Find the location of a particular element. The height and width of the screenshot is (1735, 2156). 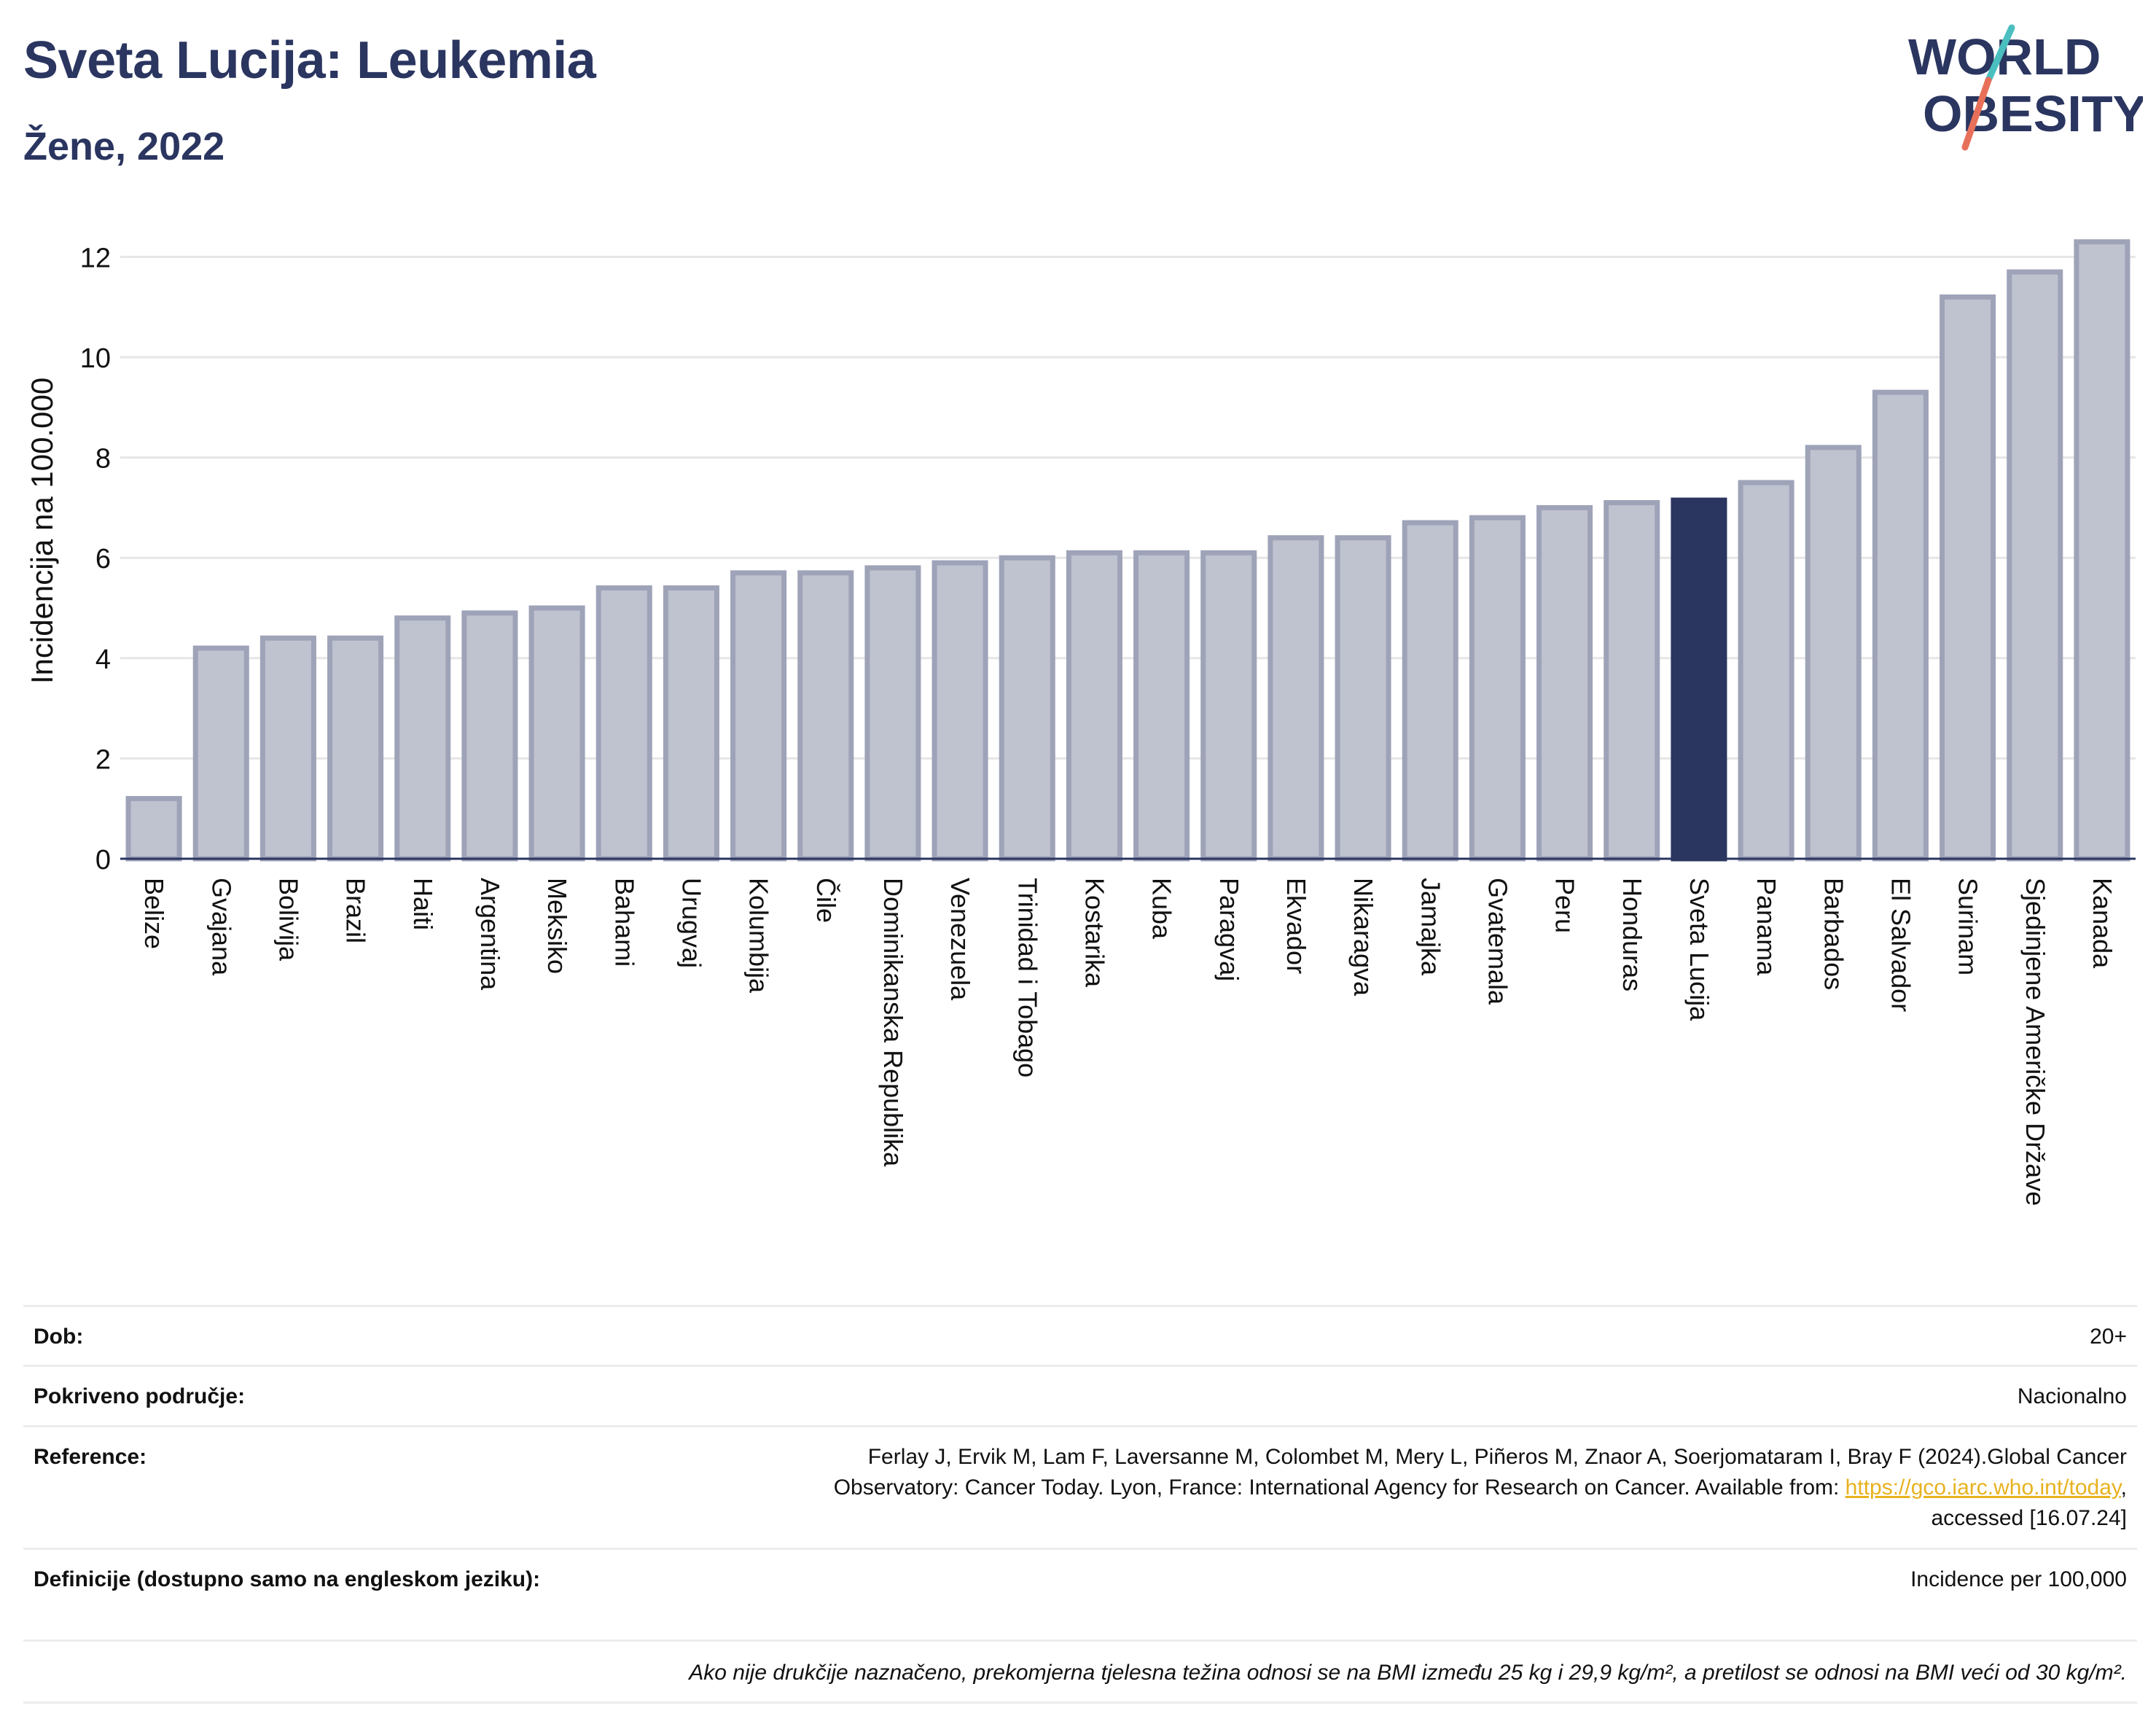

x-tick-label: Bolivija is located at coordinates (288, 920).